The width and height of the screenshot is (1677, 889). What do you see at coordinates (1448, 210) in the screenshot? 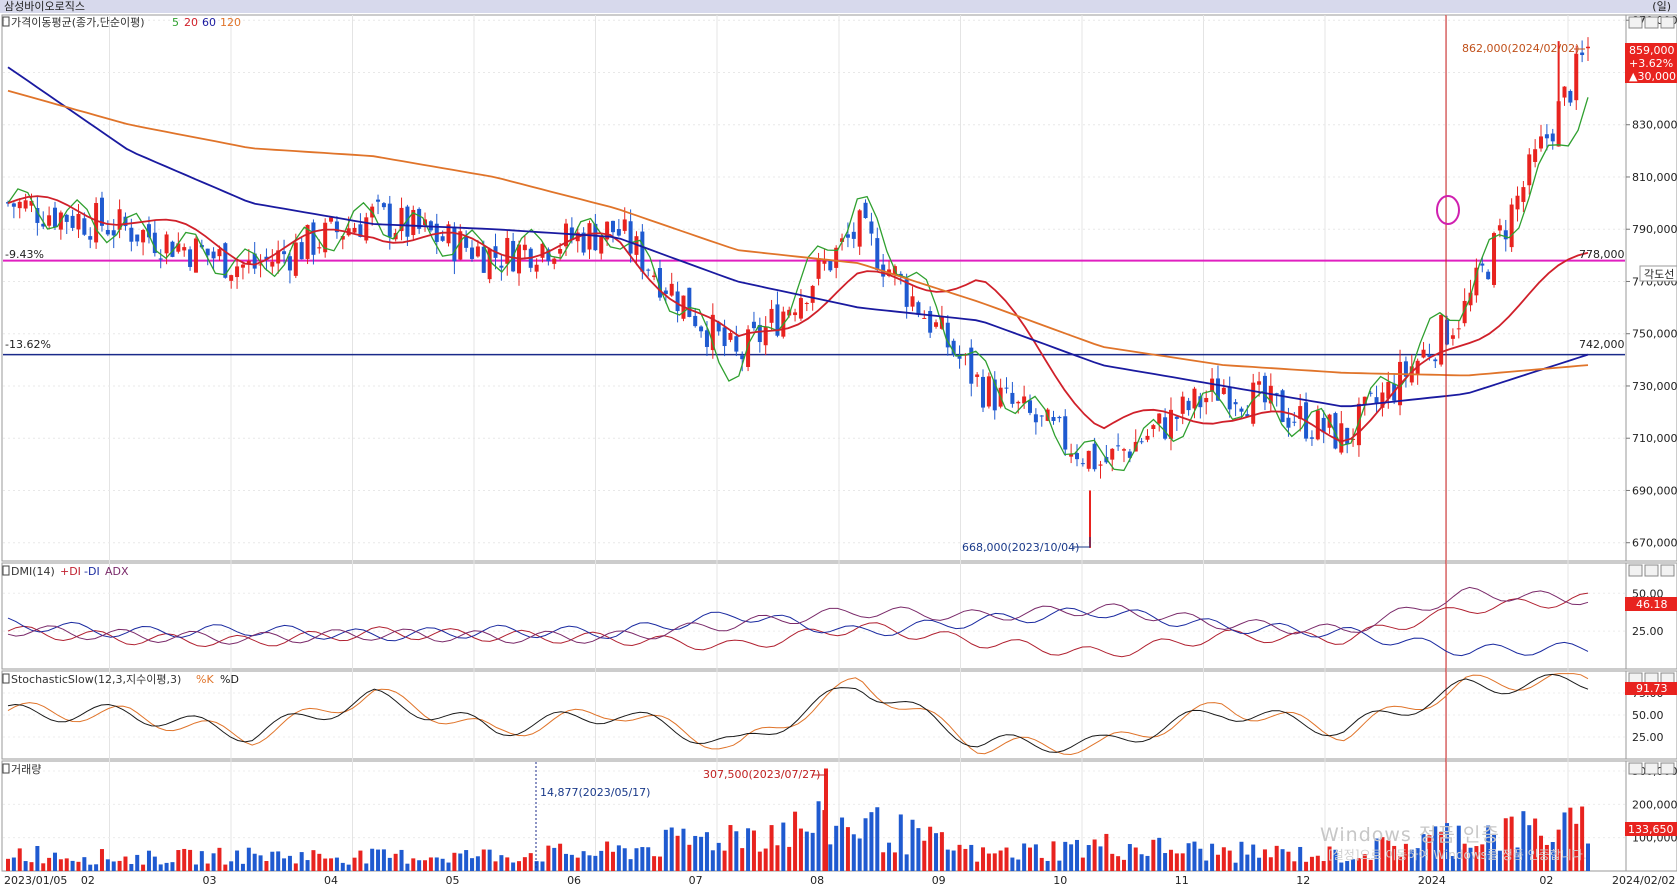
I see `highlight-circle` at bounding box center [1448, 210].